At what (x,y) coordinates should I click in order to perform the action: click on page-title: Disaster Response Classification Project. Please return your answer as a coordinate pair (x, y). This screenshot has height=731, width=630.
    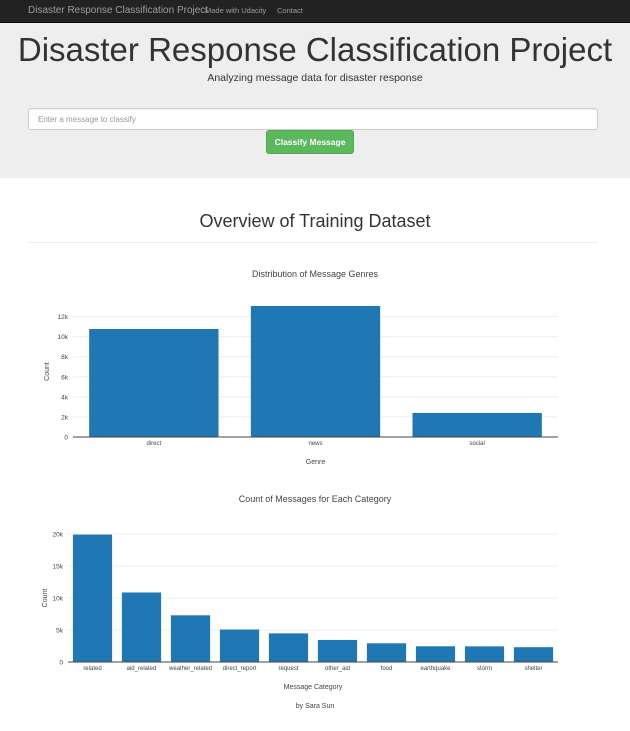
    Looking at the image, I should click on (315, 49).